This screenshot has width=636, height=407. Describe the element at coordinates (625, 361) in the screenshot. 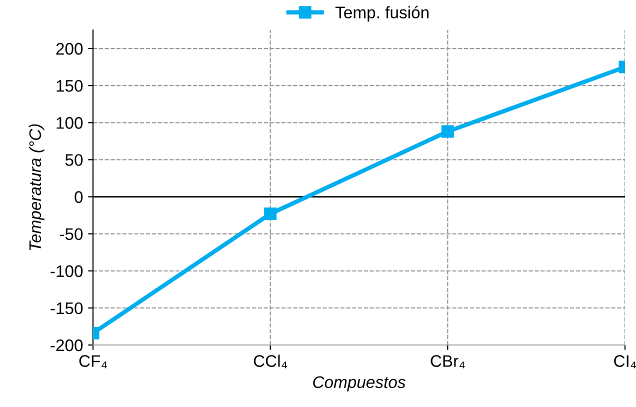

I see `x-tick-label: CI₄` at that location.